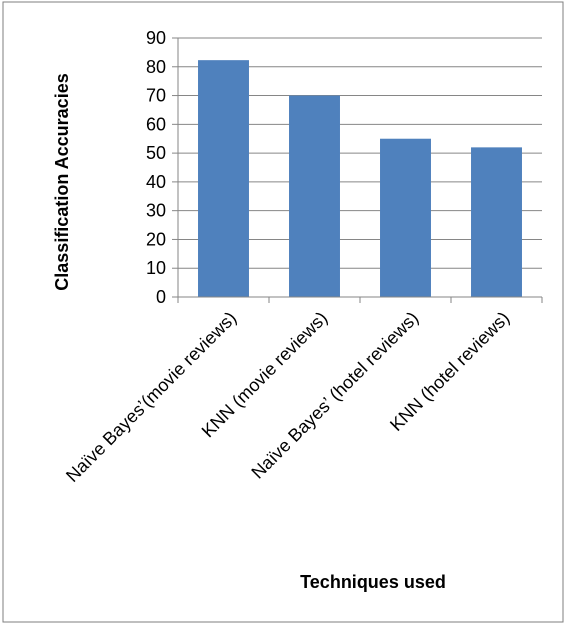  I want to click on y-tick-label: 90, so click(156, 38).